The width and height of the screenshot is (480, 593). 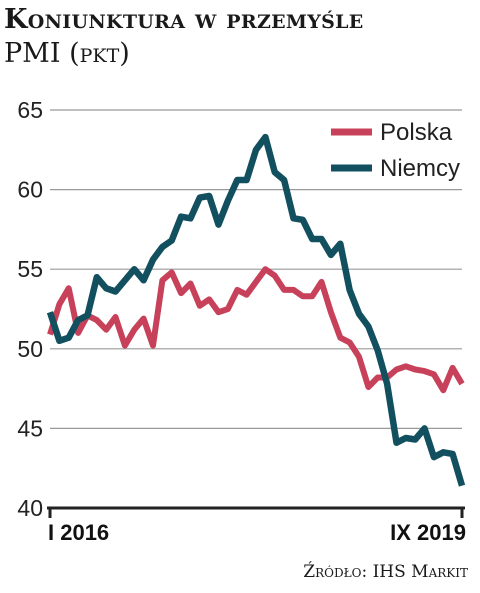 I want to click on legend-label-niemcy: Niemcy, so click(x=420, y=168).